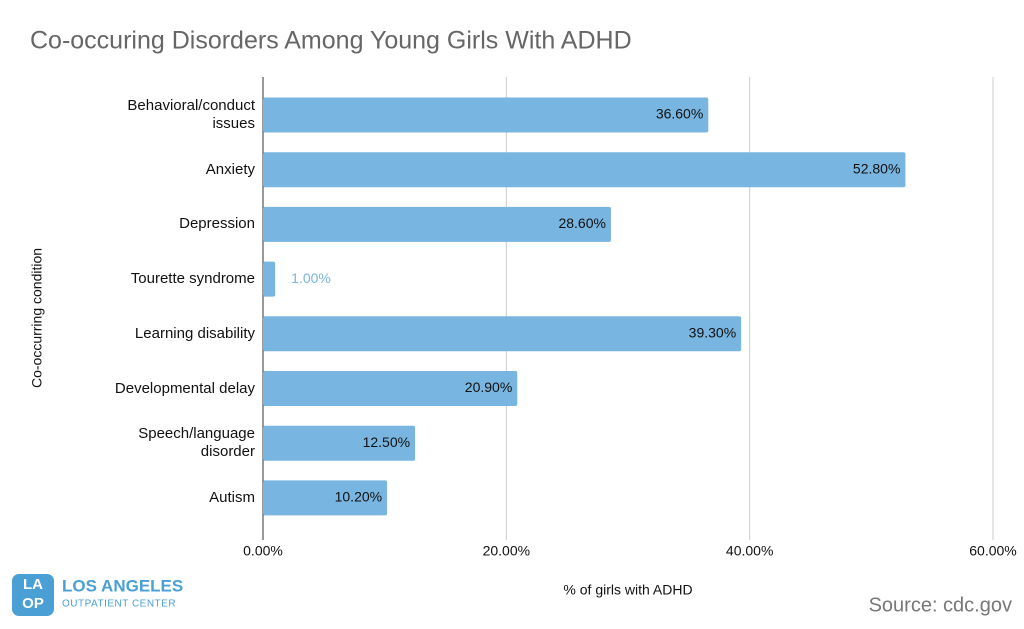 The height and width of the screenshot is (629, 1024). I want to click on y-tick-label: Developmental delay, so click(184, 388).